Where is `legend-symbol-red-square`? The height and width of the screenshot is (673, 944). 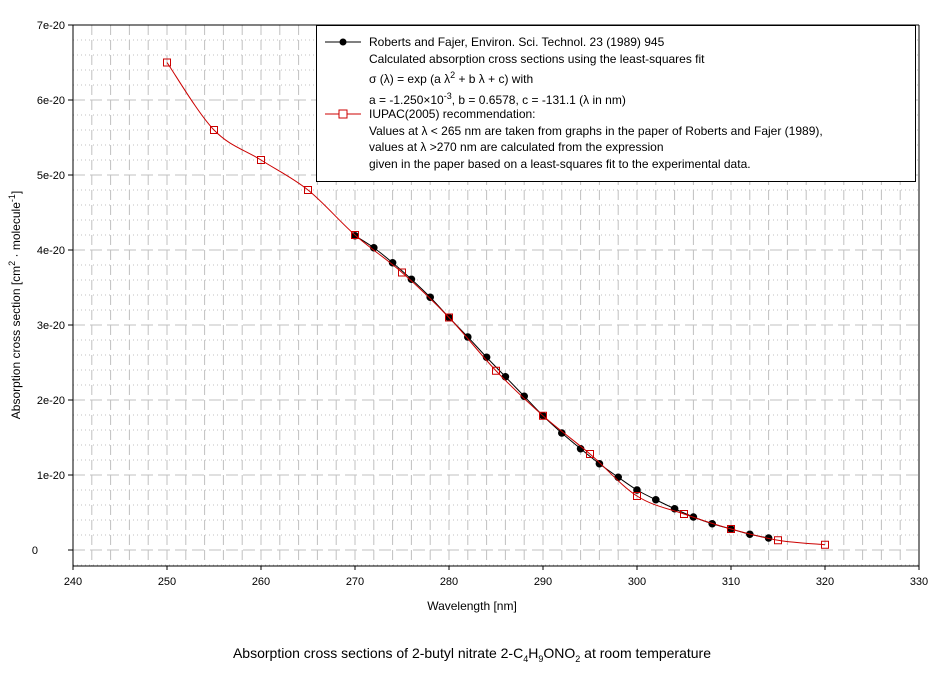
legend-symbol-red-square is located at coordinates (343, 114).